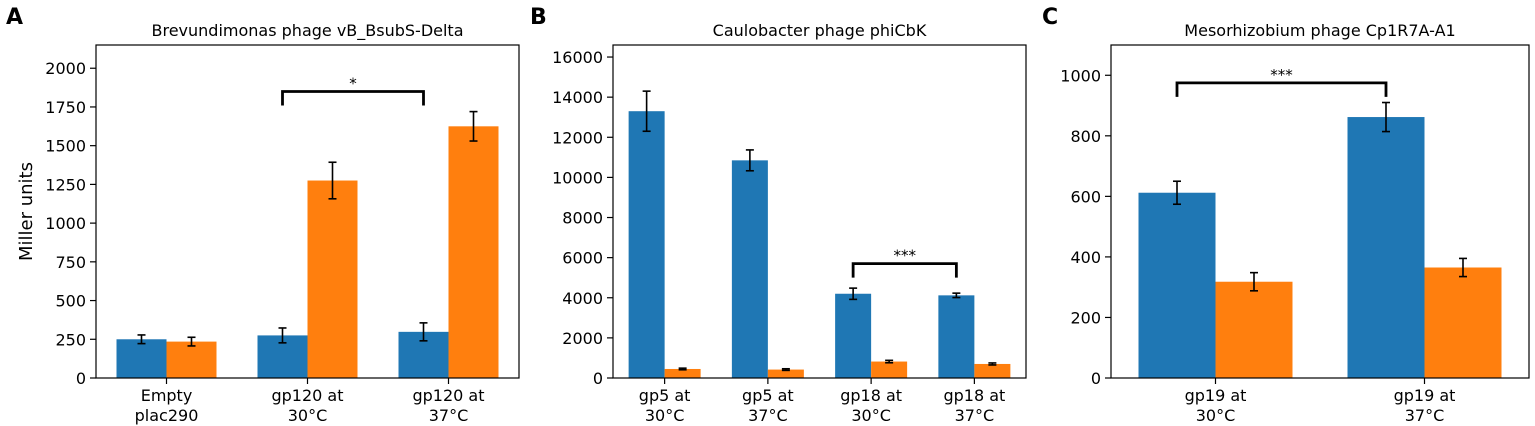 This screenshot has width=1535, height=426. What do you see at coordinates (582, 258) in the screenshot?
I see `y-tick-label: 6000` at bounding box center [582, 258].